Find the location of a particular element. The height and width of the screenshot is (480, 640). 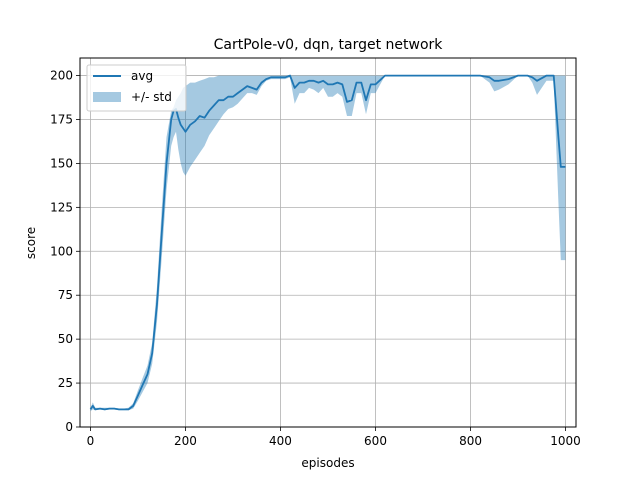

x-tick-label: 0 is located at coordinates (91, 441).